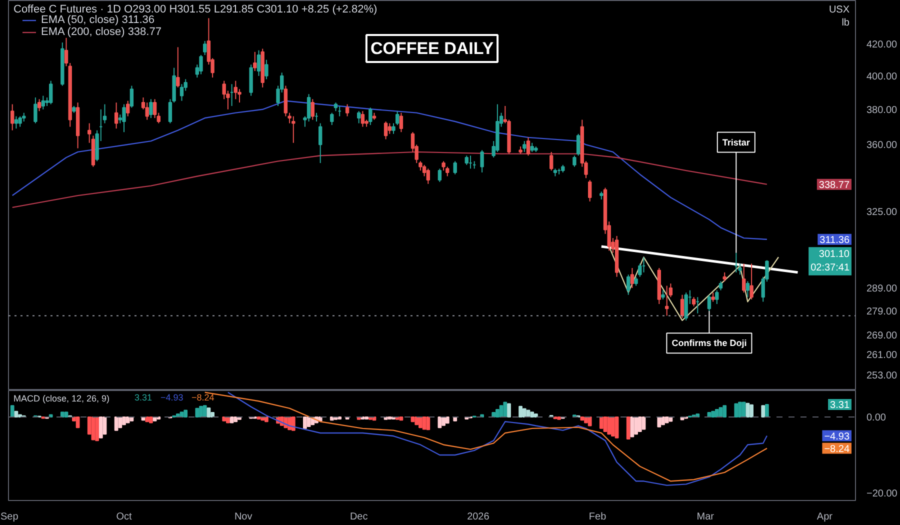 The width and height of the screenshot is (900, 525). What do you see at coordinates (359, 517) in the screenshot?
I see `x-tick-label: Dec` at bounding box center [359, 517].